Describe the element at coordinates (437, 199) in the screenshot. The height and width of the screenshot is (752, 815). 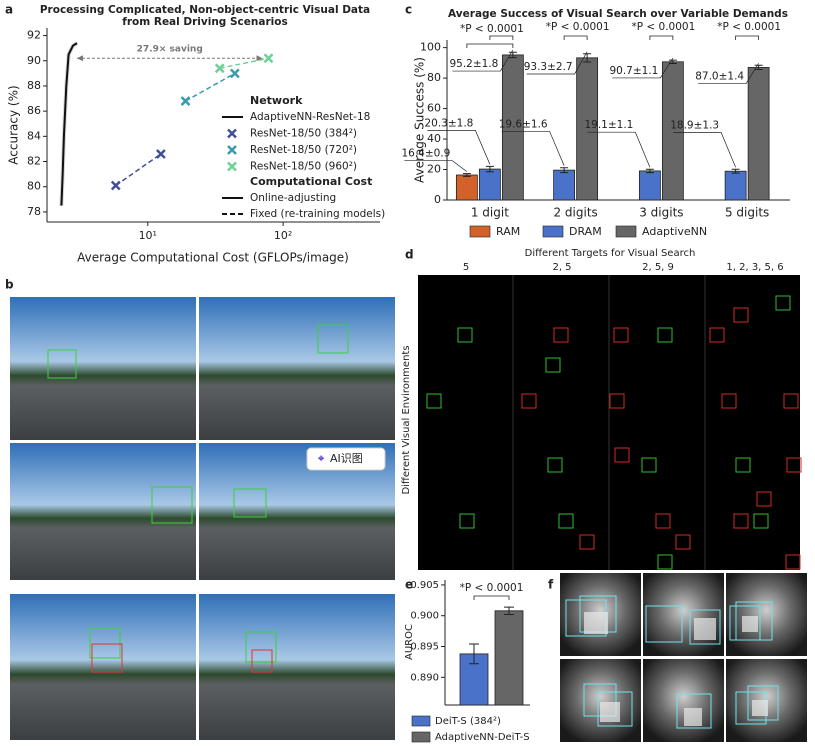
I see `y-tick-label: 0` at that location.